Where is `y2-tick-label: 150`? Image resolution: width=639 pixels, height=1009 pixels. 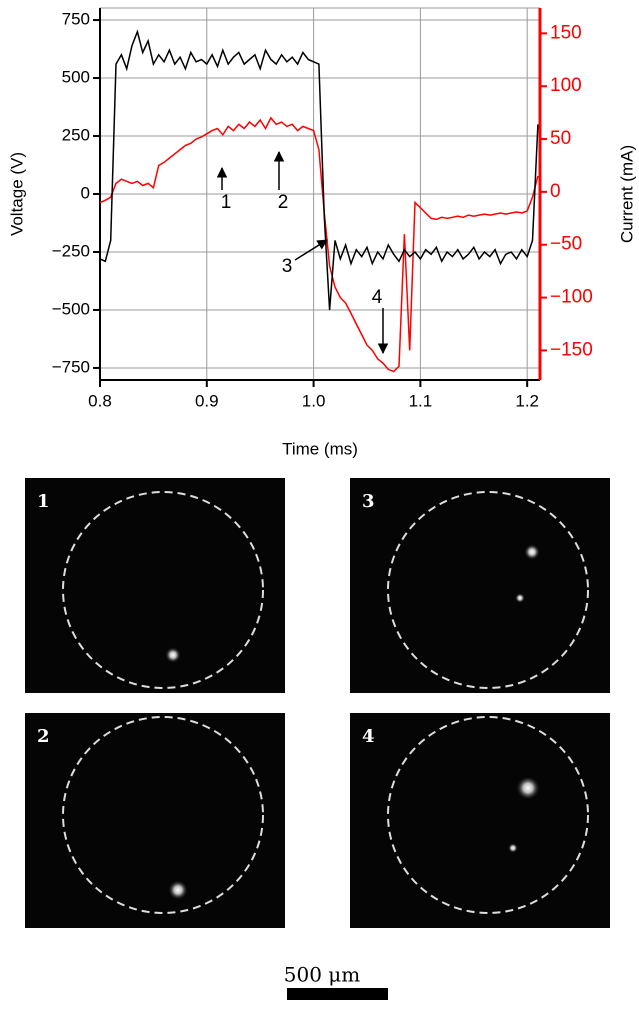
y2-tick-label: 150 is located at coordinates (566, 32).